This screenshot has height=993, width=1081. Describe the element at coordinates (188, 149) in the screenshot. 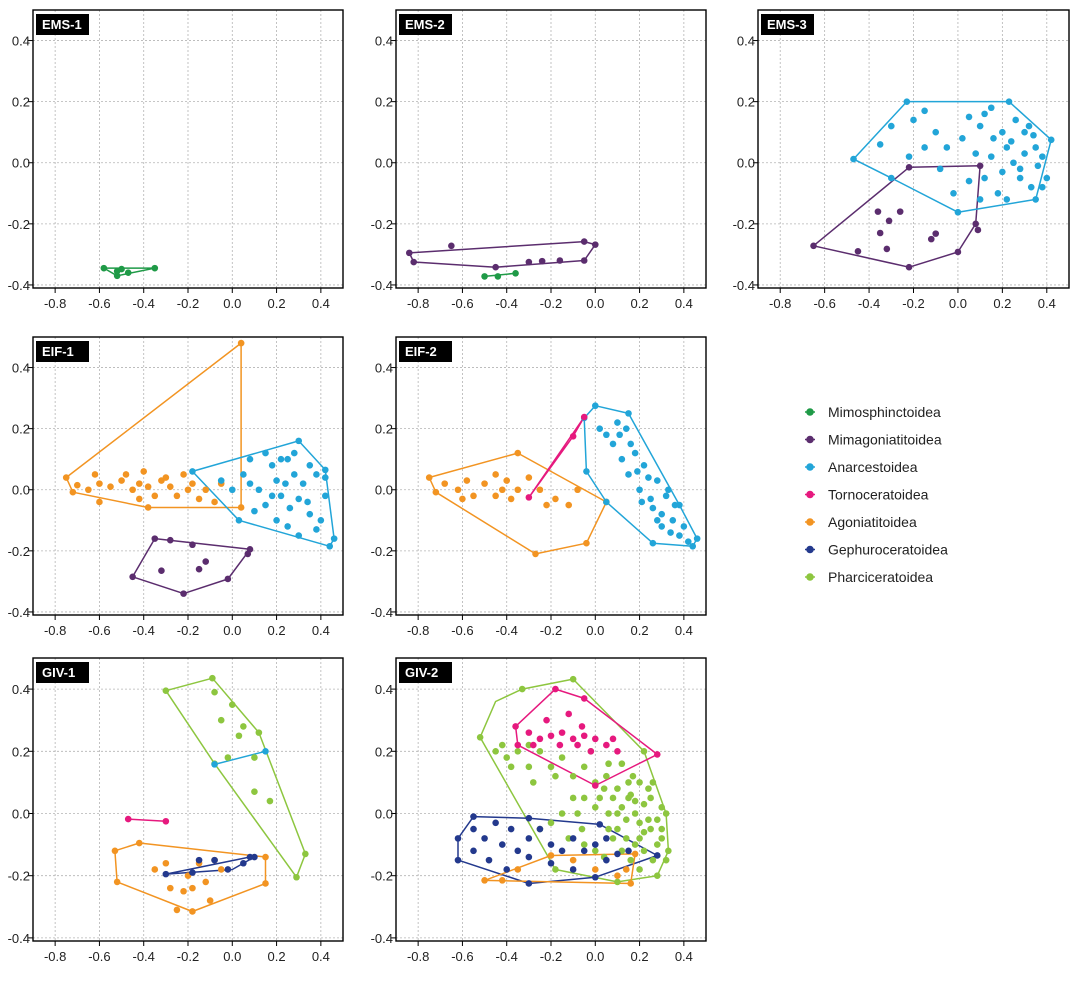

I see `panel-frame` at that location.